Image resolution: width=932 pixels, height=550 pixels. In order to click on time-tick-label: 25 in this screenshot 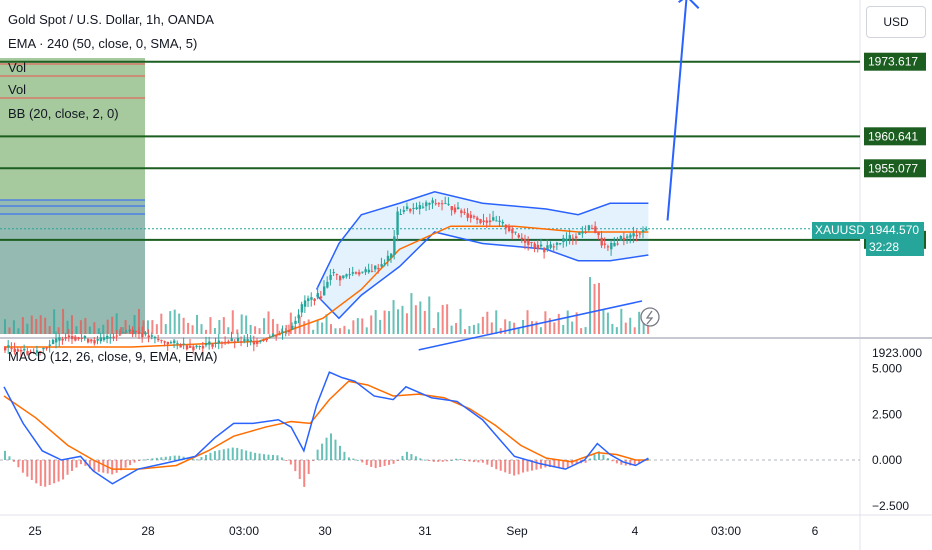, I will do `click(35, 531)`.